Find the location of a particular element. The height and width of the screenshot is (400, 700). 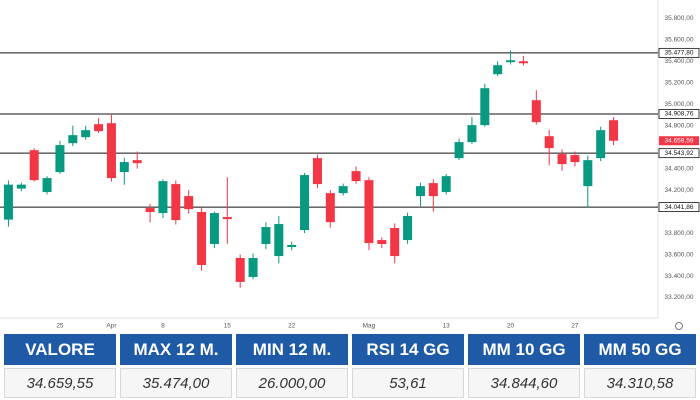

table-header: RSI 14 GG is located at coordinates (408, 349).